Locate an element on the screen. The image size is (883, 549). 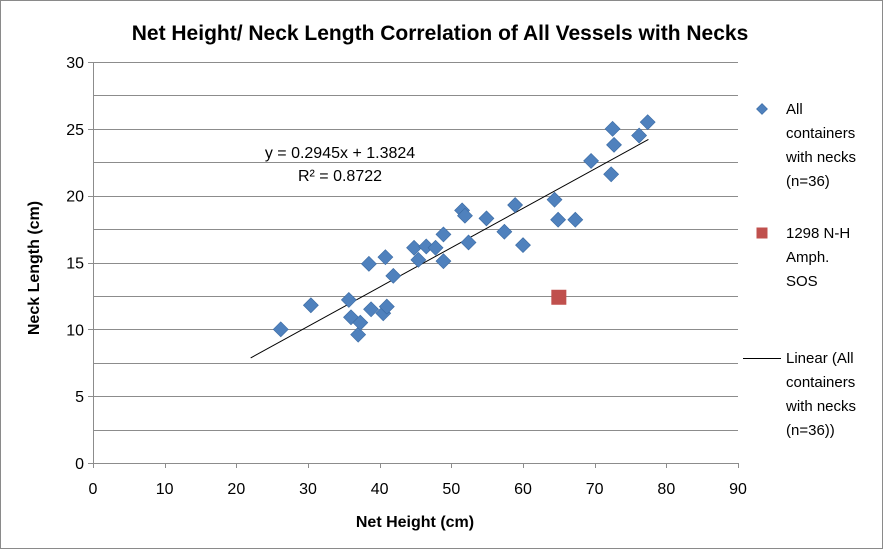
x-tick-label: 70 is located at coordinates (595, 489).